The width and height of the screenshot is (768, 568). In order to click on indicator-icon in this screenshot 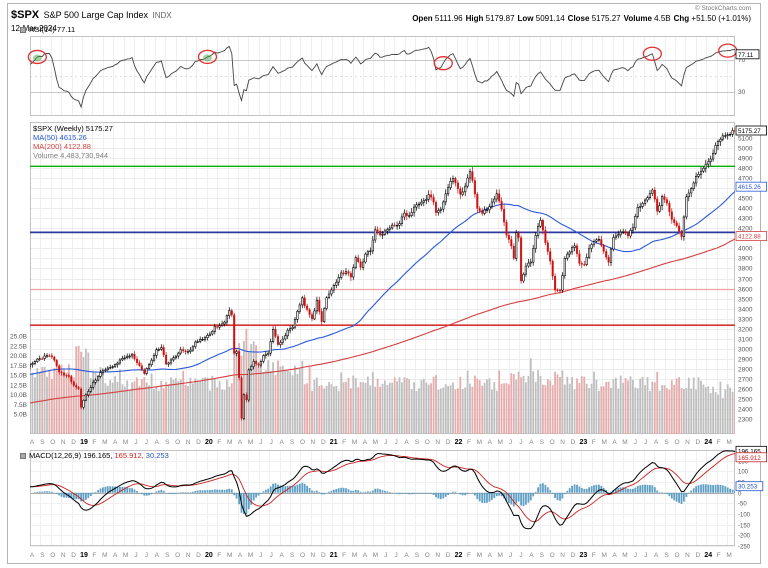, I will do `click(23, 456)`.